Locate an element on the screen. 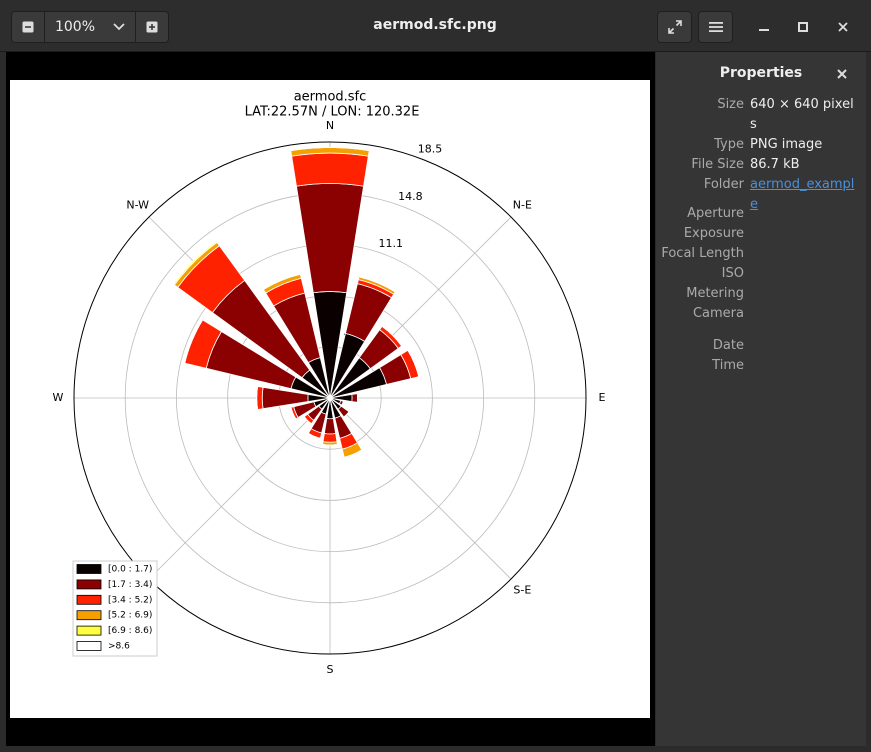 This screenshot has width=871, height=752. close-button is located at coordinates (843, 27).